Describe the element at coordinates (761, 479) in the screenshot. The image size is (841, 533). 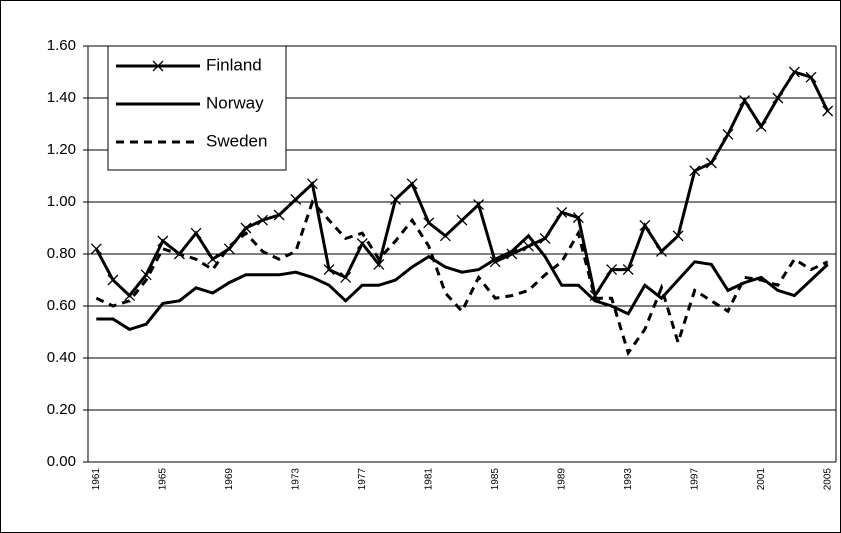
I see `x-tick-label: 2001` at that location.